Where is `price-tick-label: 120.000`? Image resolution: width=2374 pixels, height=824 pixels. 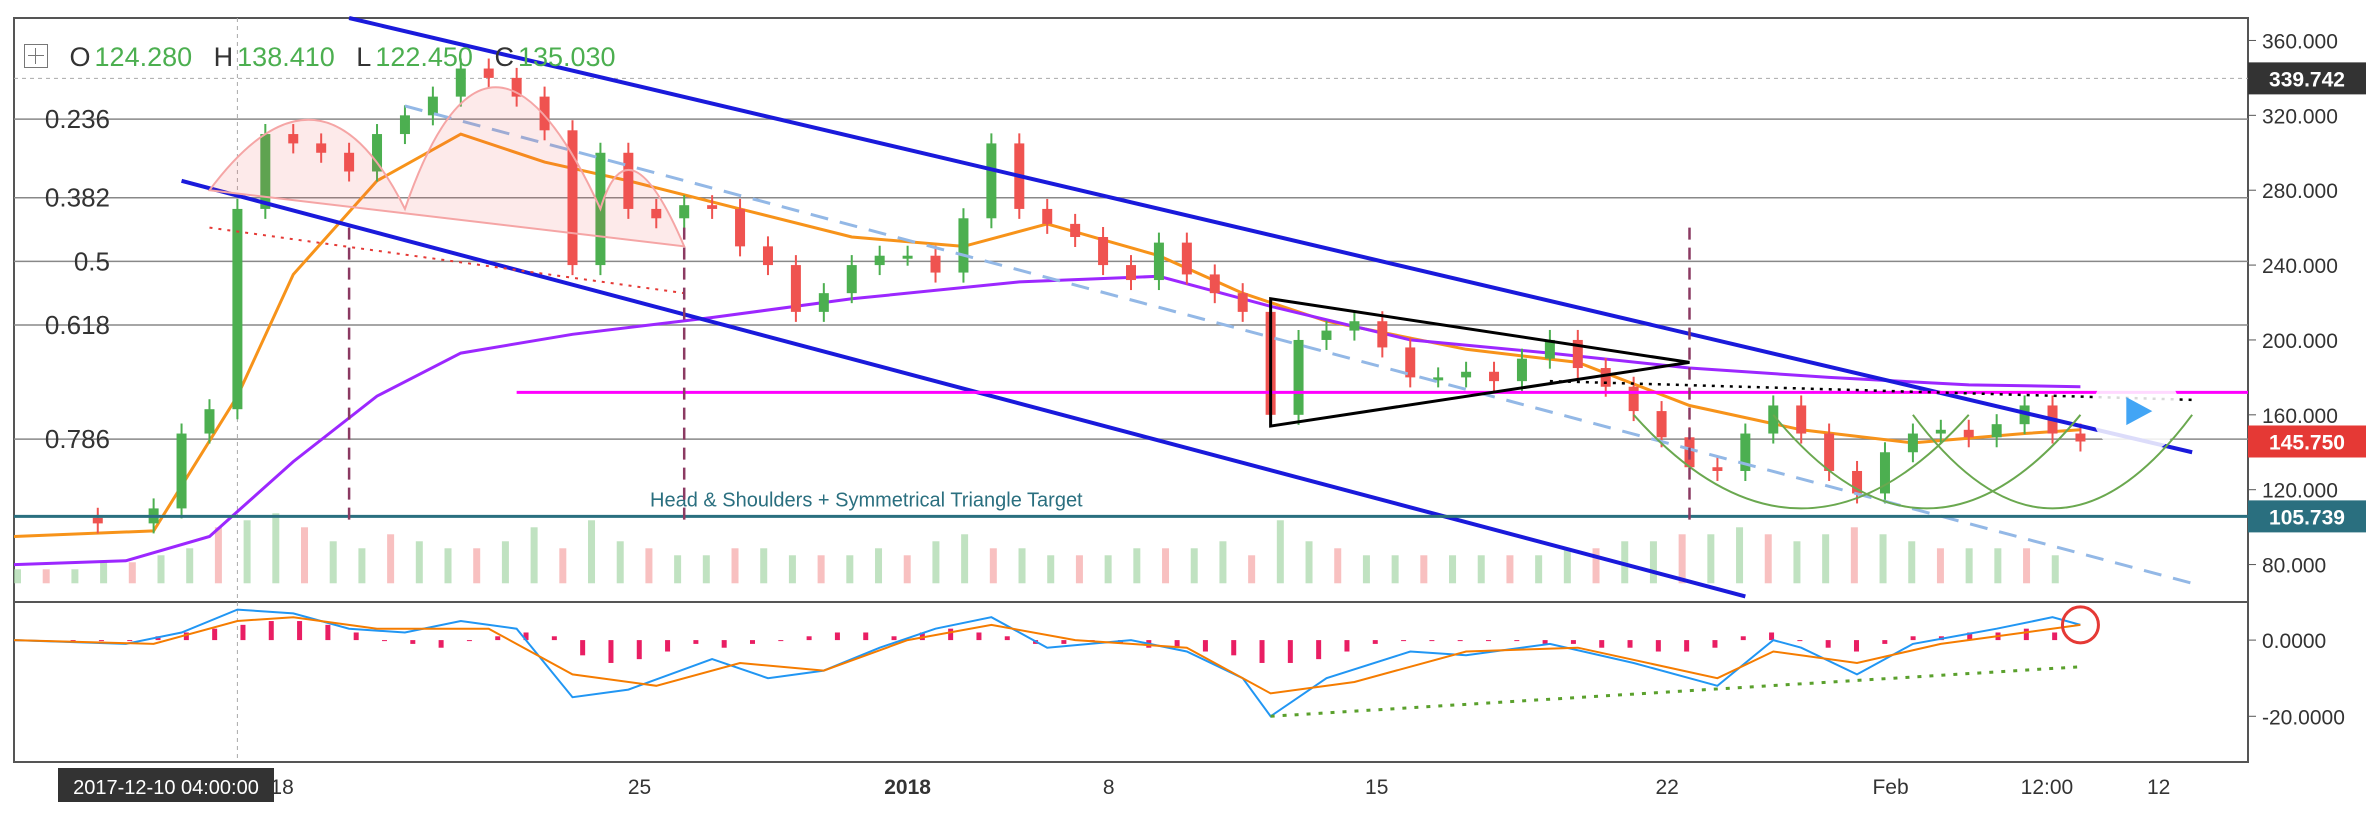 price-tick-label: 120.000 is located at coordinates (2300, 491).